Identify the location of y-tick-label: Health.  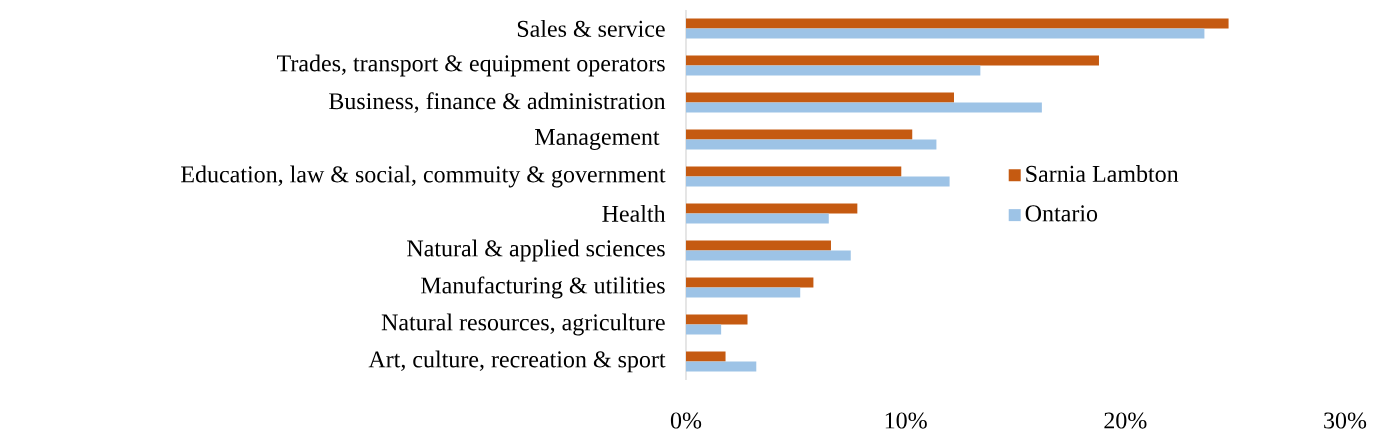
(634, 213).